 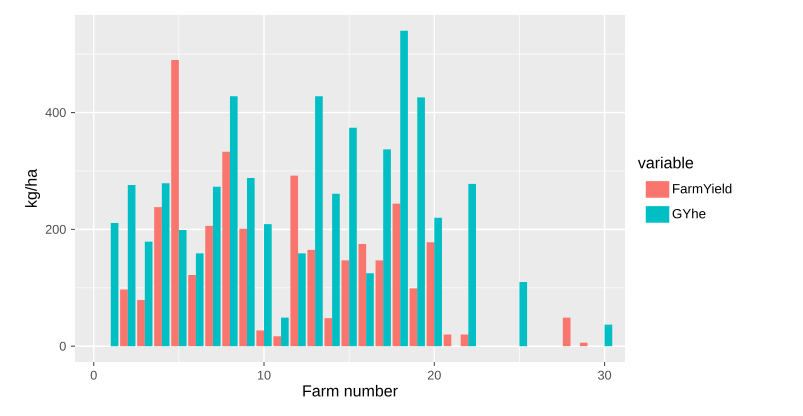 What do you see at coordinates (350, 390) in the screenshot?
I see `x-axis-title: Farm number` at bounding box center [350, 390].